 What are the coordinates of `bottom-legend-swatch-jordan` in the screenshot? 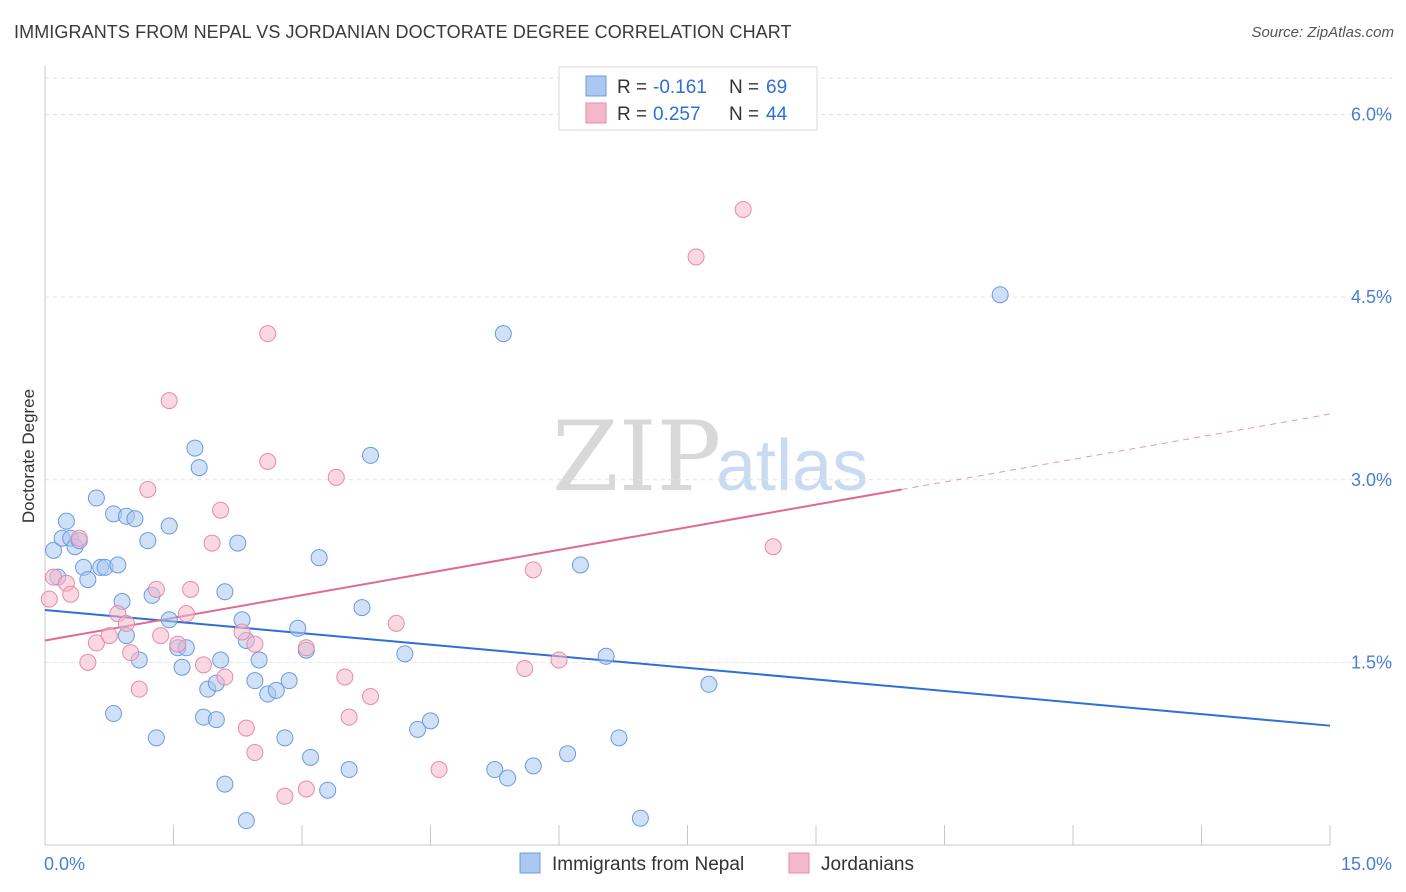 It's located at (799, 863).